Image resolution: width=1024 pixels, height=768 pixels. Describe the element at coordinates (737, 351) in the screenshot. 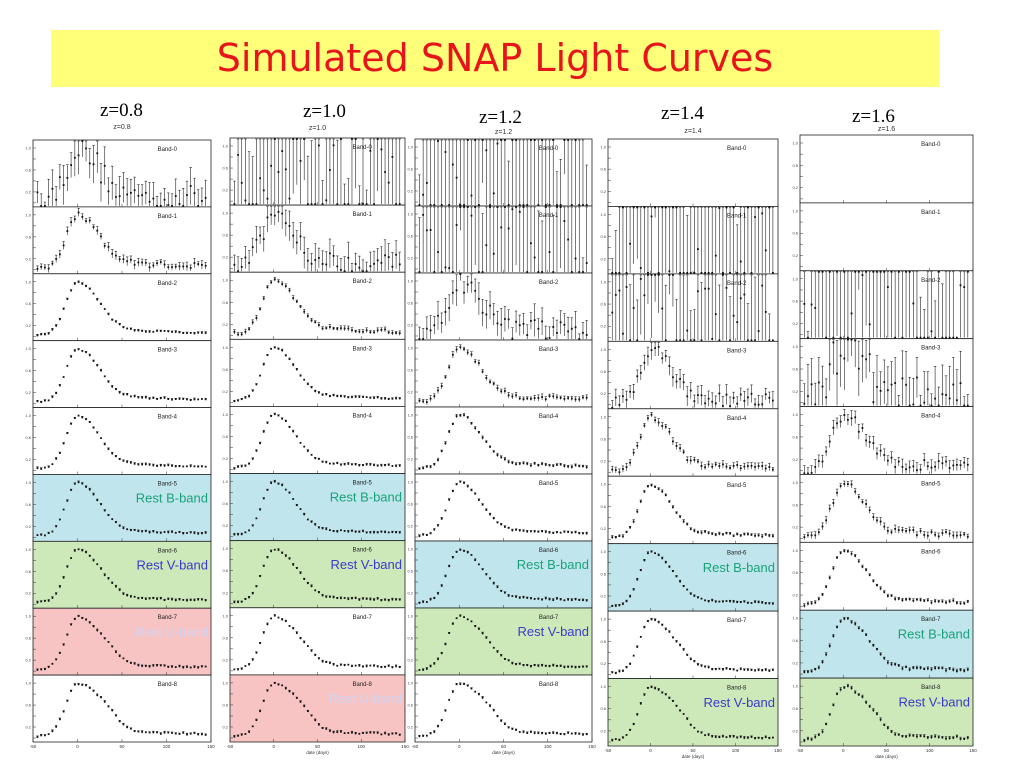

I see `band-label: Band-3` at that location.